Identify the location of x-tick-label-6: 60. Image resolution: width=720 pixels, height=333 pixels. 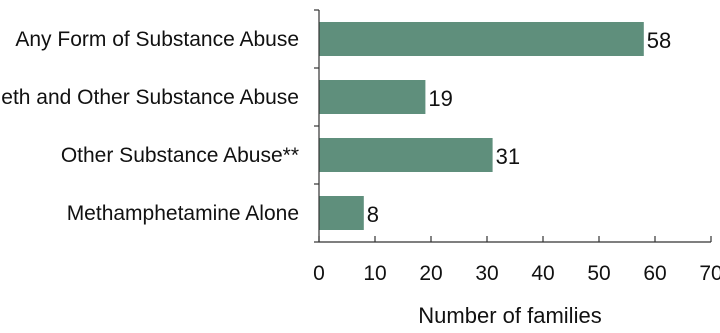
(654, 273).